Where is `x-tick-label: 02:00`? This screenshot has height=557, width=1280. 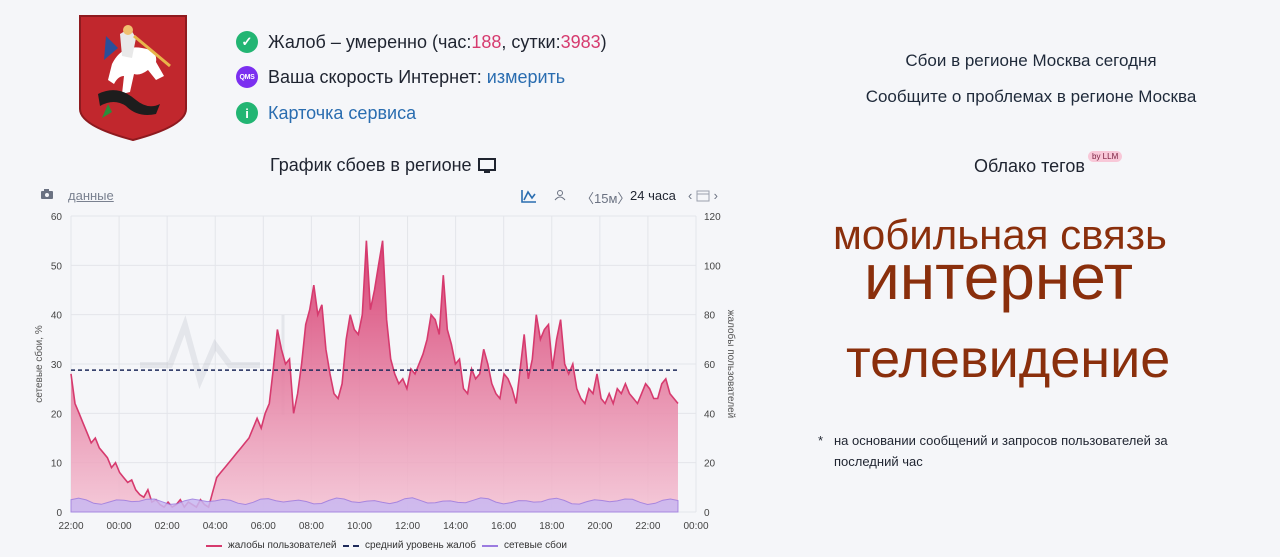 x-tick-label: 02:00 is located at coordinates (167, 526).